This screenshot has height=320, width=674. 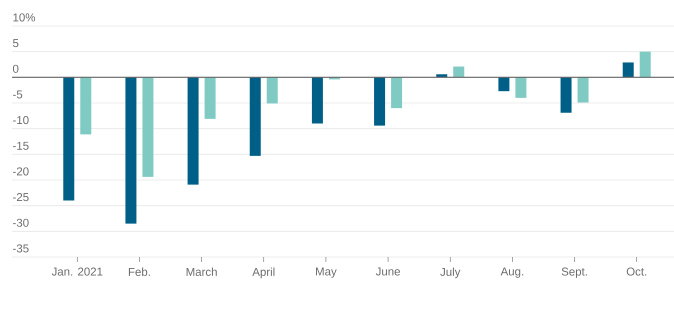 What do you see at coordinates (17, 94) in the screenshot?
I see `y-tick-label: -5` at bounding box center [17, 94].